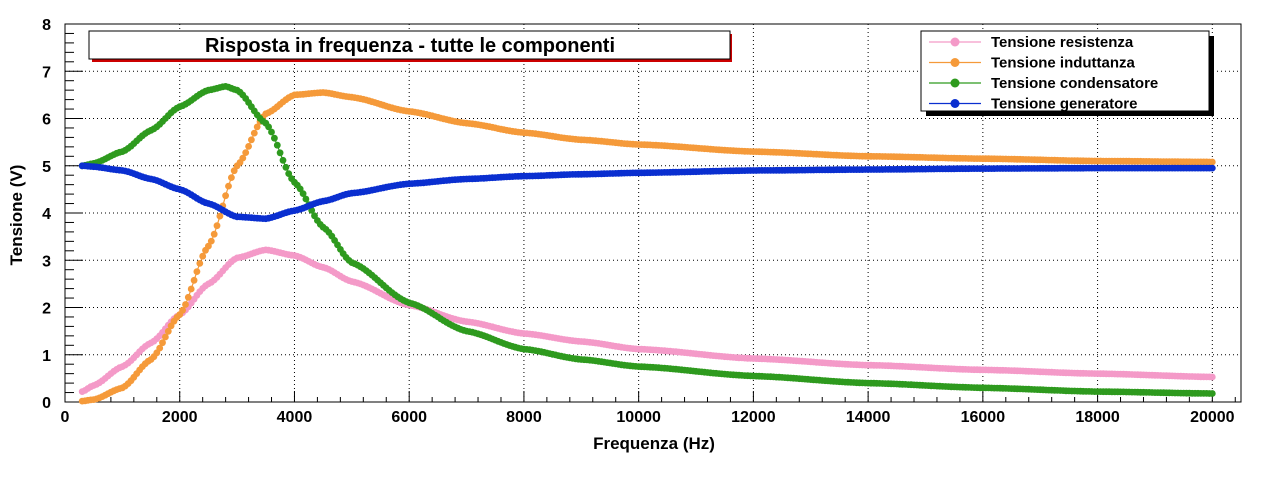 Image resolution: width=1280 pixels, height=485 pixels. What do you see at coordinates (46, 72) in the screenshot?
I see `y-tick-label: 7` at bounding box center [46, 72].